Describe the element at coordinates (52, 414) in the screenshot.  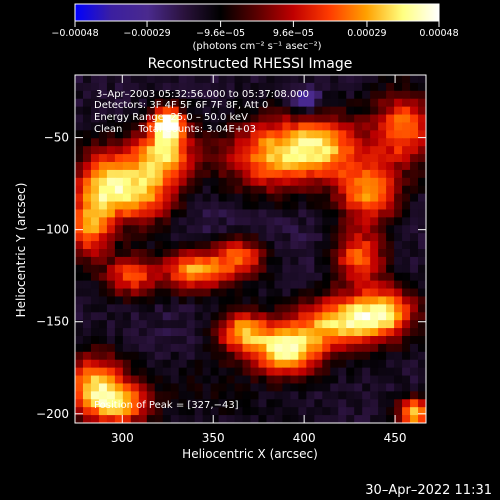
I see `y-tick-label: −200` at that location.